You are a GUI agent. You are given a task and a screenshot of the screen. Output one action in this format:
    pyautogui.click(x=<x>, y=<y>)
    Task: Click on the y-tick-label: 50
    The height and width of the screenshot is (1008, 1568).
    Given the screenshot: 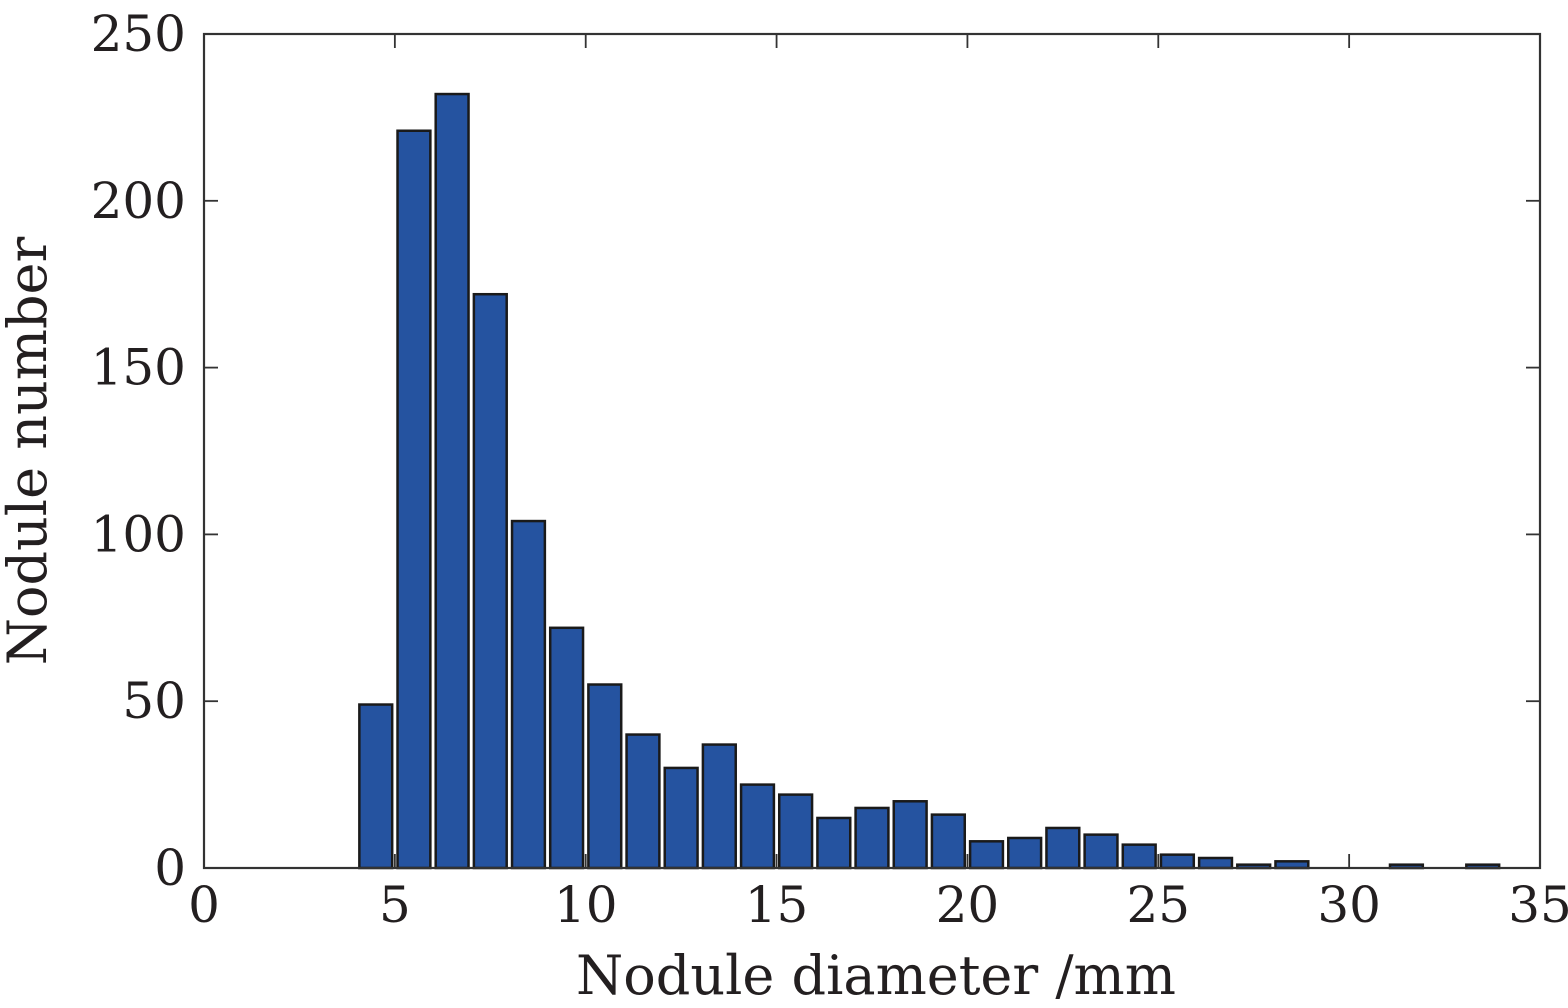 What is the action you would take?
    pyautogui.click(x=154, y=701)
    